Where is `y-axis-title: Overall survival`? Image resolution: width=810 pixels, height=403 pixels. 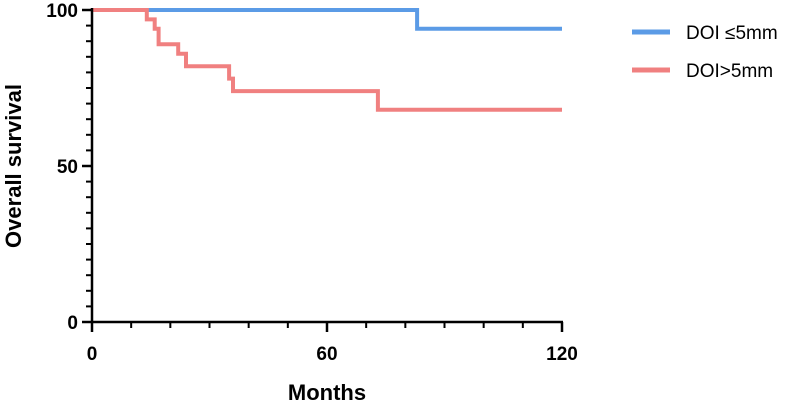 y-axis-title: Overall survival is located at coordinates (13, 166).